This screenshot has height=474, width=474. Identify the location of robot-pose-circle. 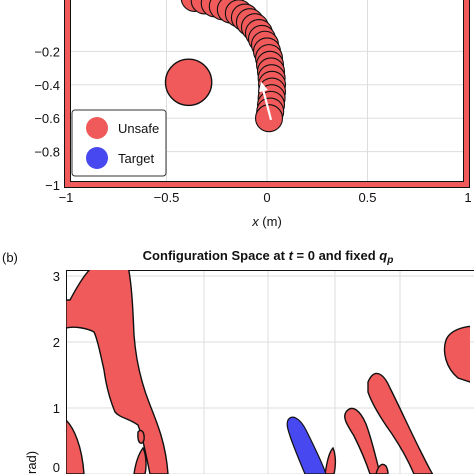
(269, 118).